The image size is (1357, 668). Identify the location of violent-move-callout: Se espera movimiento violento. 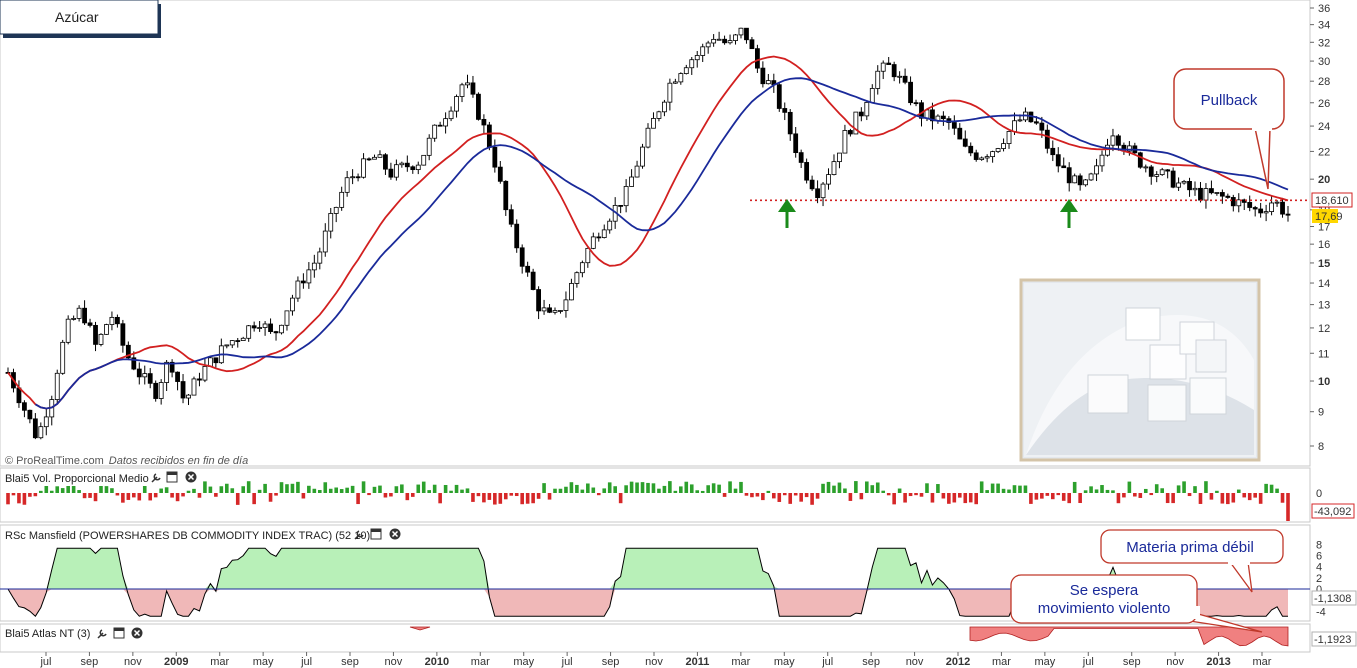
(1136, 603).